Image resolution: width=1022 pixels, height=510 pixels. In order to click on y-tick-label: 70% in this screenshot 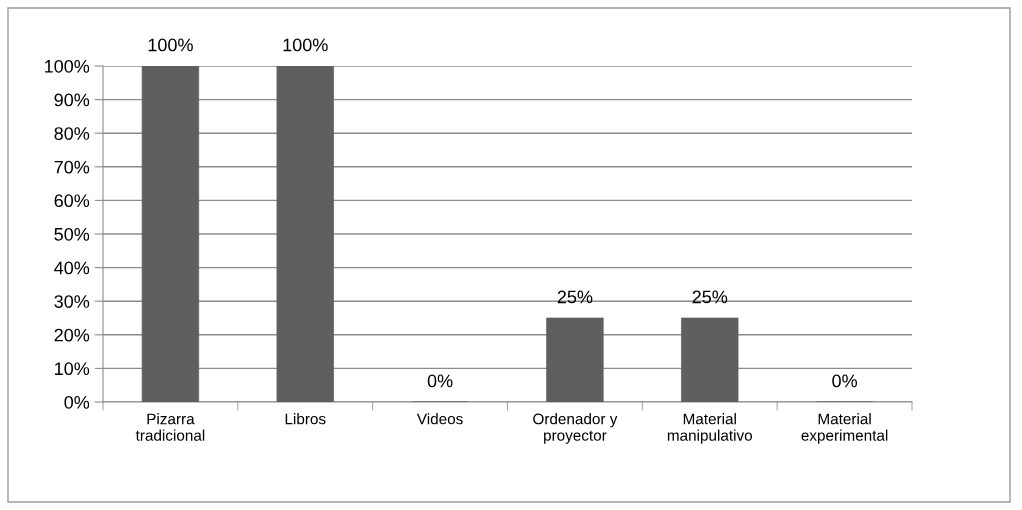, I will do `click(72, 167)`.